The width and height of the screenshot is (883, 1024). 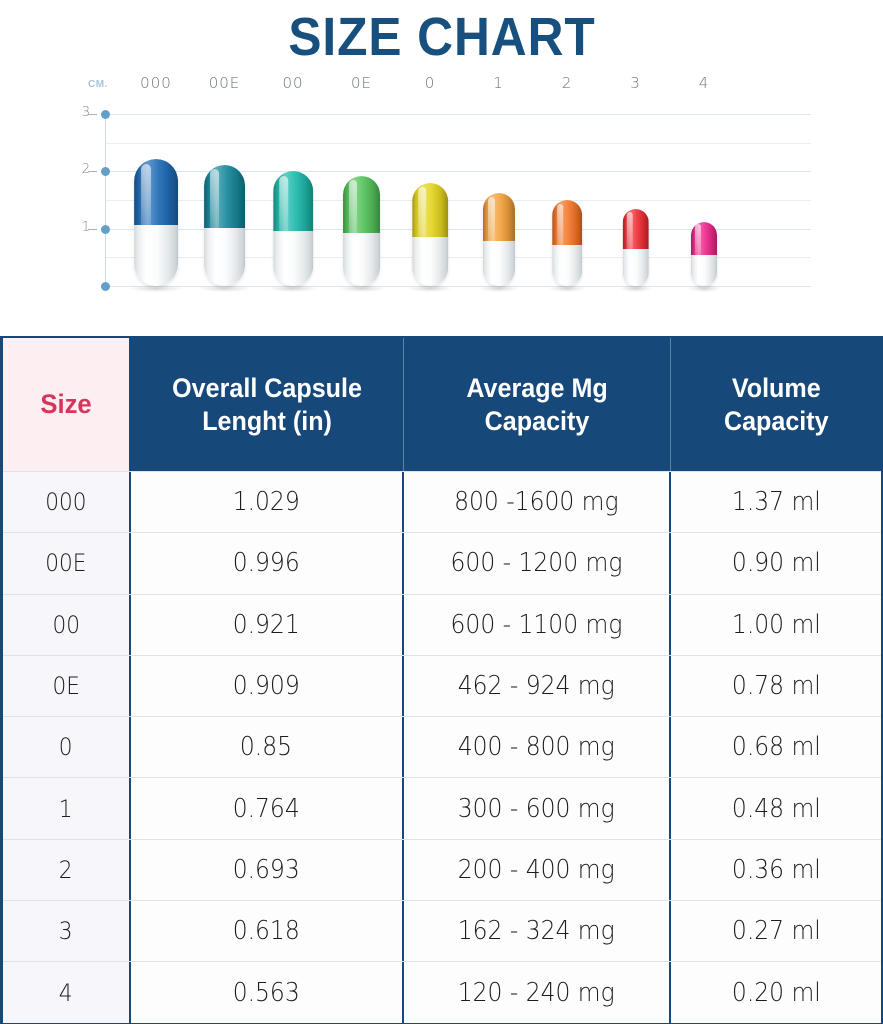 What do you see at coordinates (567, 83) in the screenshot?
I see `diagram-size-label-2: 2` at bounding box center [567, 83].